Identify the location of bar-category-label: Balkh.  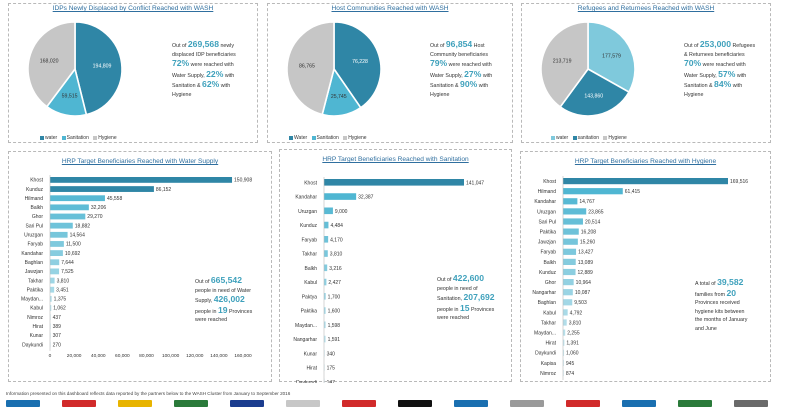
(36, 208).